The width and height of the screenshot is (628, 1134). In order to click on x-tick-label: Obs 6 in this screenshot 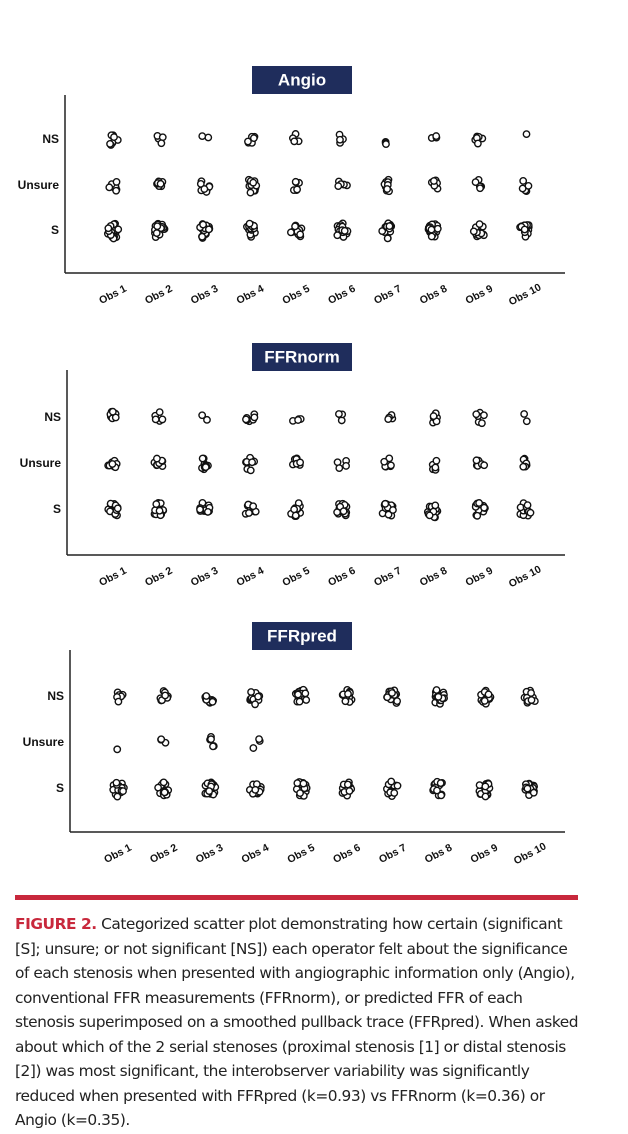, I will do `click(342, 577)`.